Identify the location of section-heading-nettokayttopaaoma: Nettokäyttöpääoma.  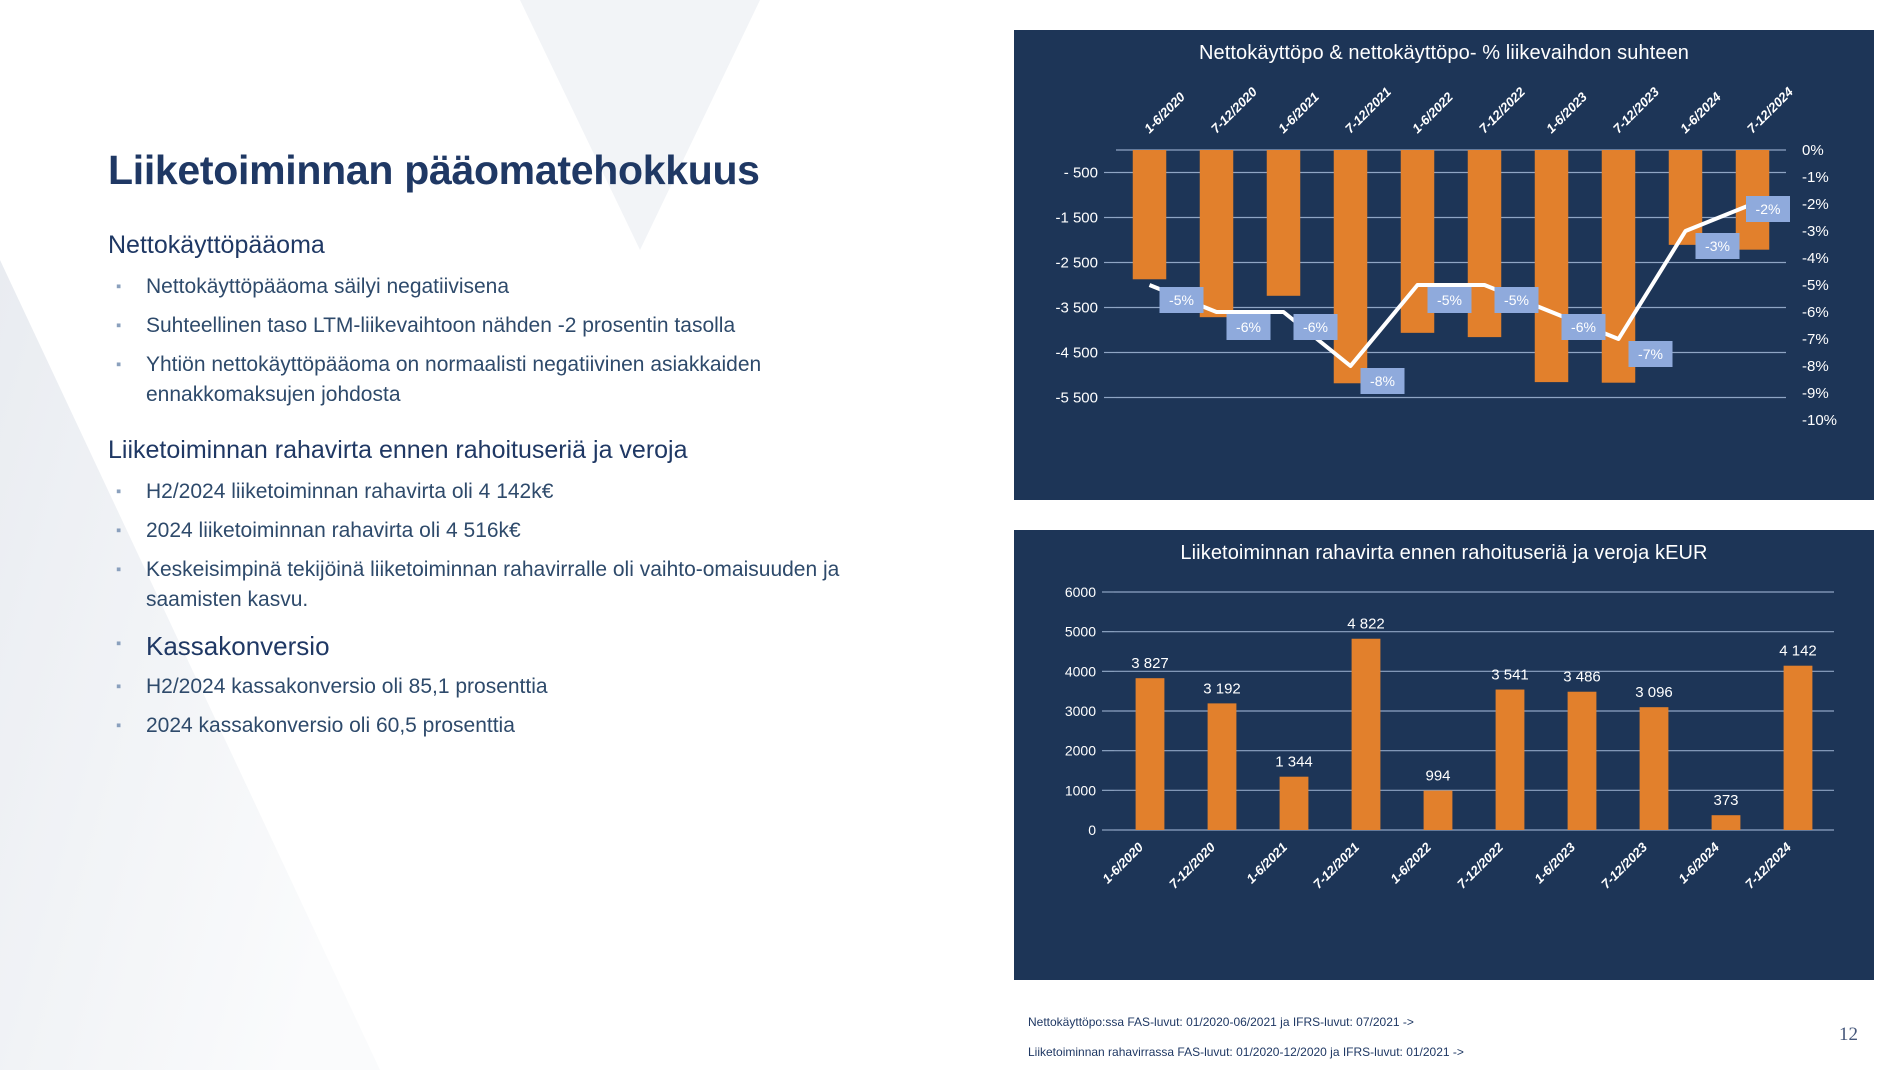
(216, 245).